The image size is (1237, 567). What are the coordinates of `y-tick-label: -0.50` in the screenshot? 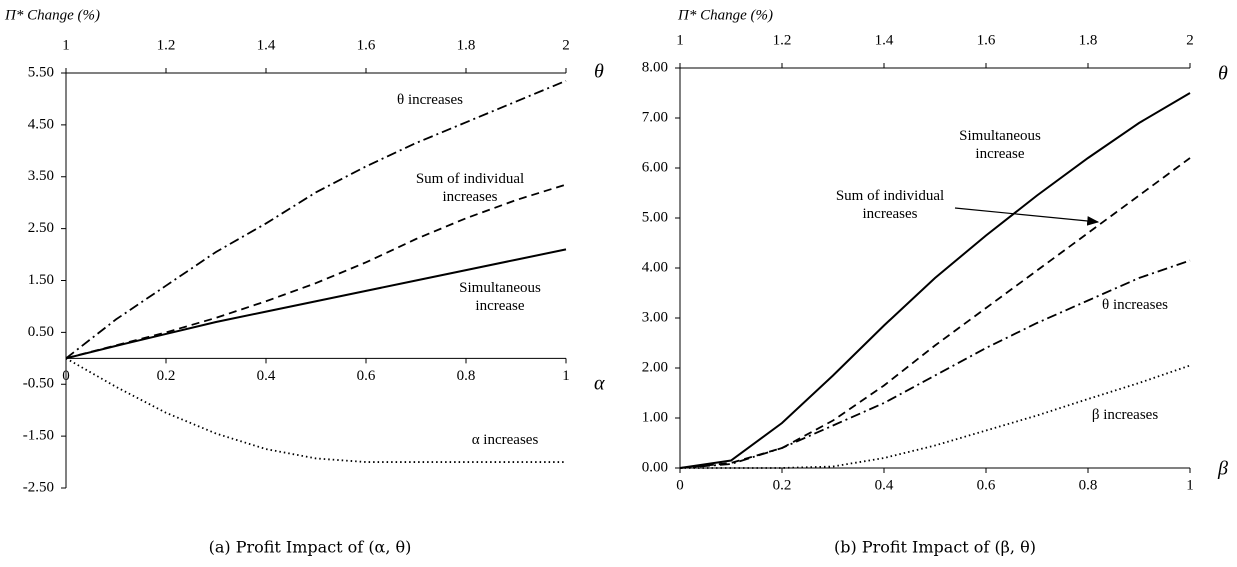 It's located at (38, 384).